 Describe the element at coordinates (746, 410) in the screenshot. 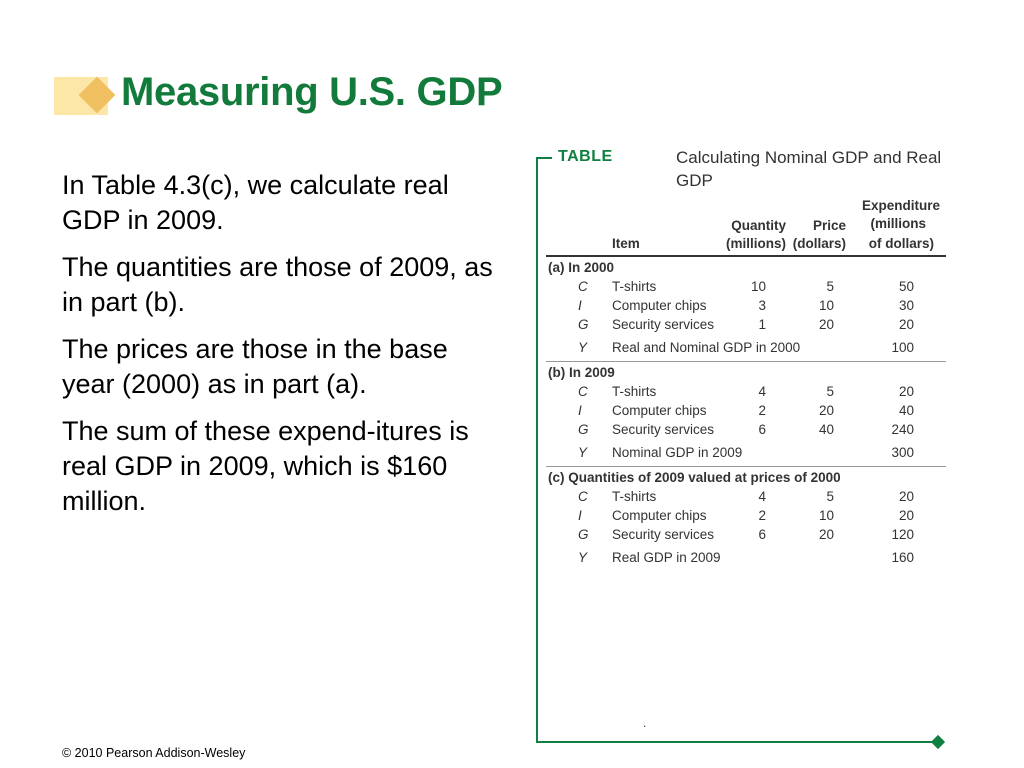

I see `table-row: I Computer chips 2 20 40` at that location.